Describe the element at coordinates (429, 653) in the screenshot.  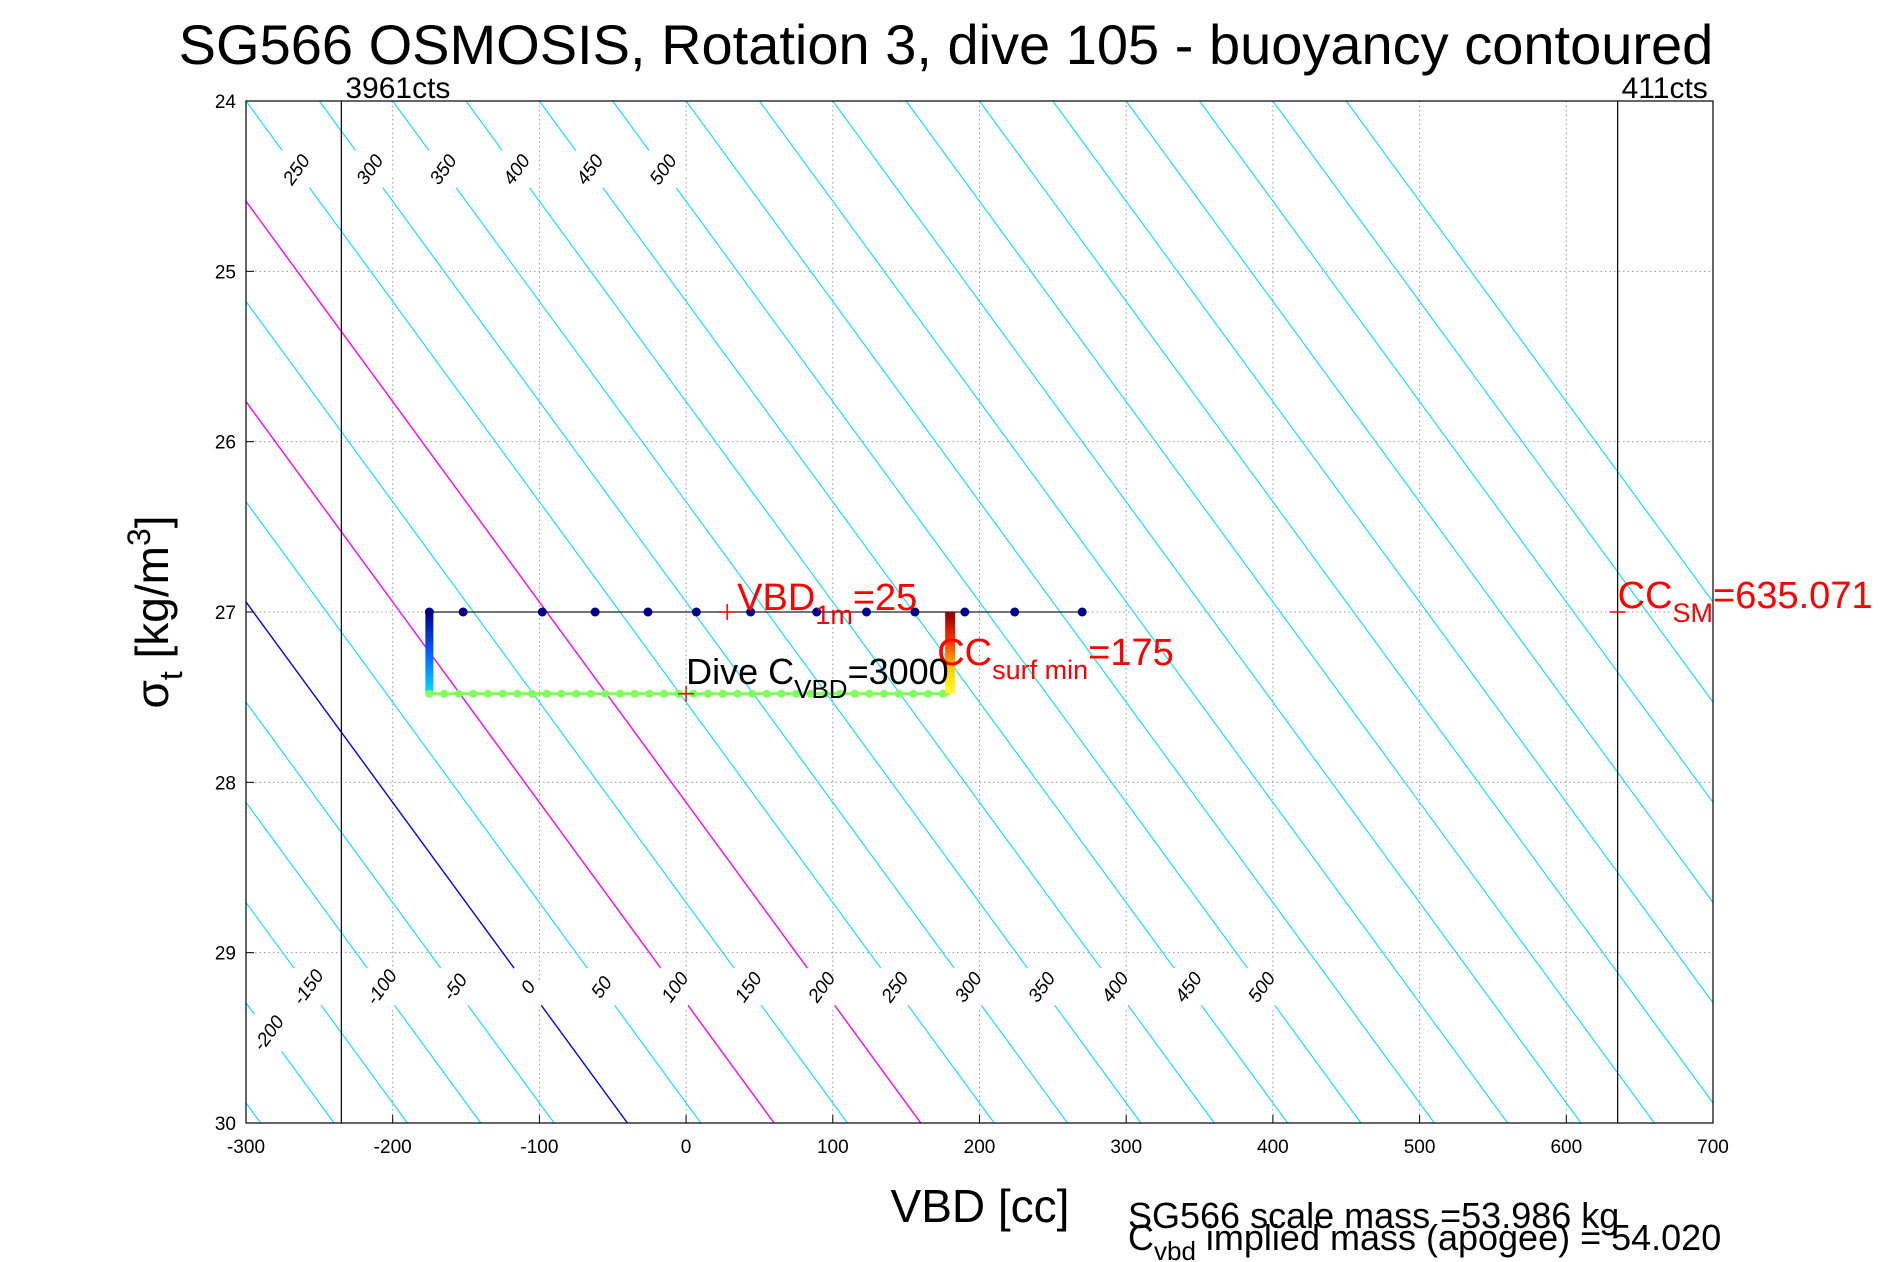
I see `profile-left-segment` at that location.